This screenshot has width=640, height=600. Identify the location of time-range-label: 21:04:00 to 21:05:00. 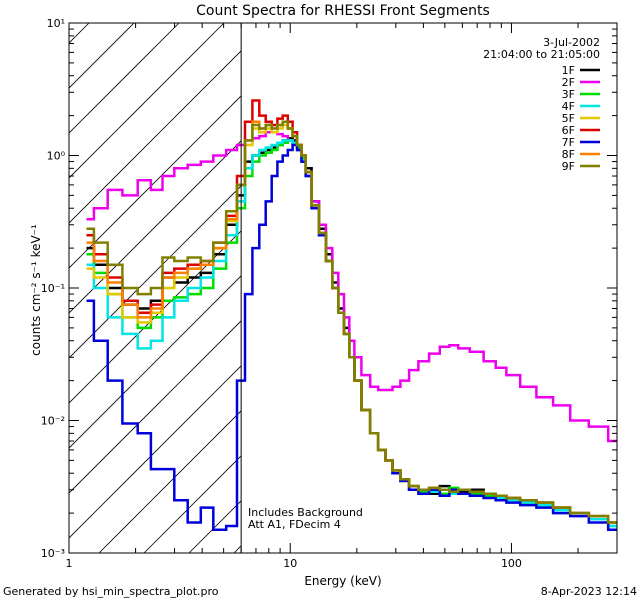
(541, 54).